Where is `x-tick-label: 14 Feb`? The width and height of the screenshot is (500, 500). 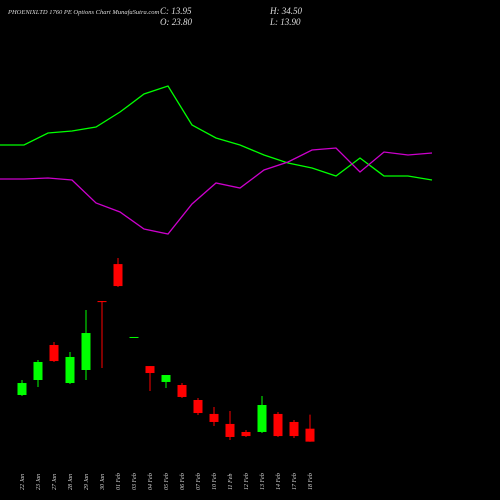
x-tick-label: 14 Feb is located at coordinates (278, 481).